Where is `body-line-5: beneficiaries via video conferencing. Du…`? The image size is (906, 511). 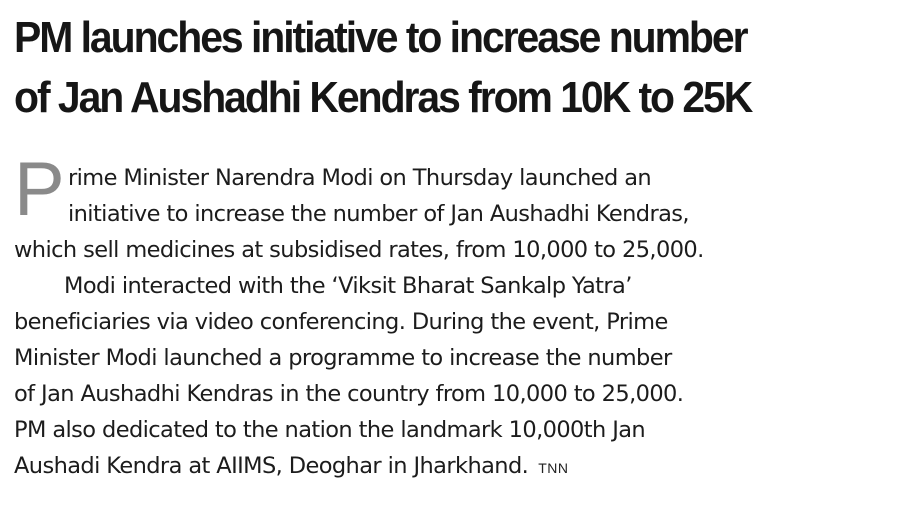 body-line-5: beneficiaries via video conferencing. Du… is located at coordinates (341, 322).